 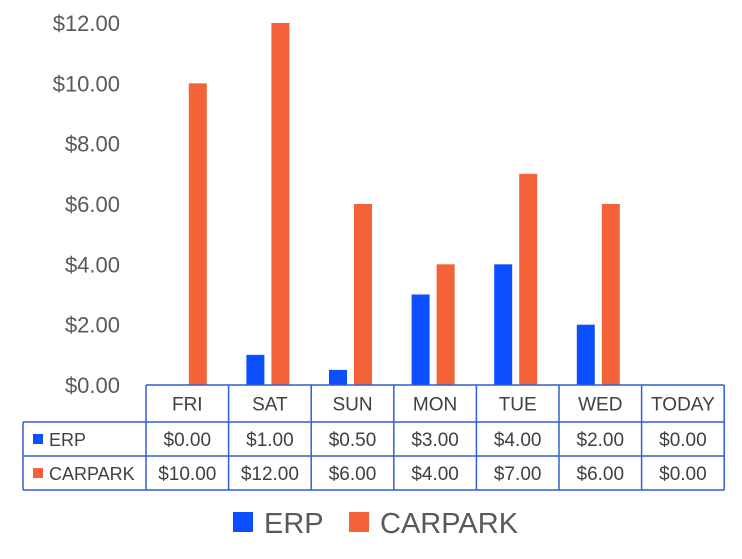 I want to click on bar-carpark-mon, so click(x=445, y=324).